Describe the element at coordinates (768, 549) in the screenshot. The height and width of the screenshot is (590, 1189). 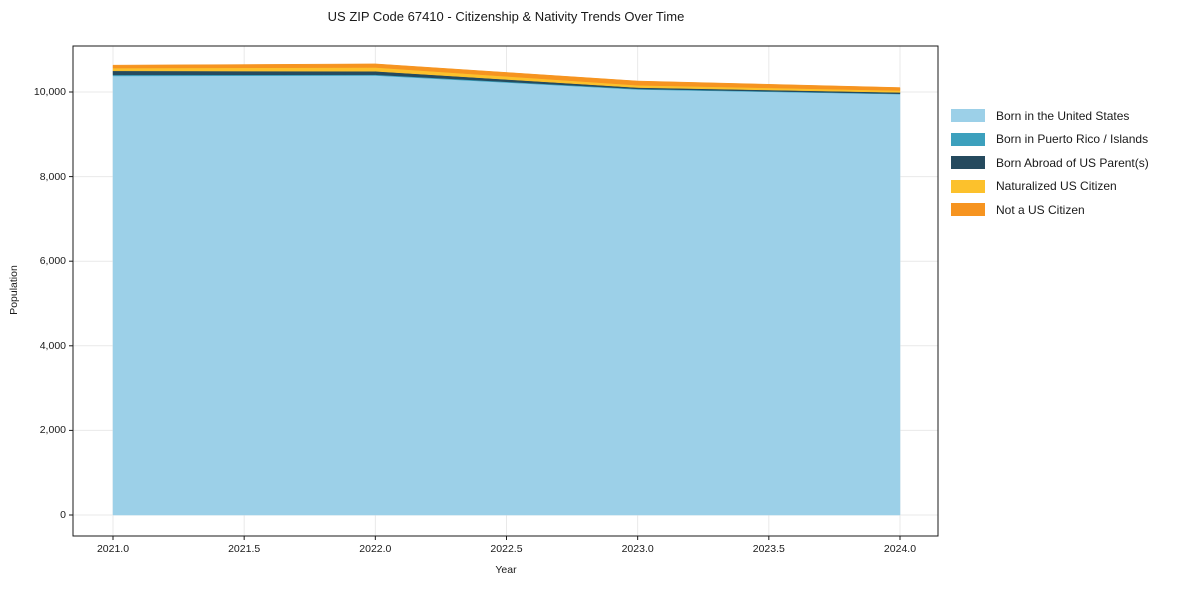
I see `x-tick-label: 2023.5` at that location.